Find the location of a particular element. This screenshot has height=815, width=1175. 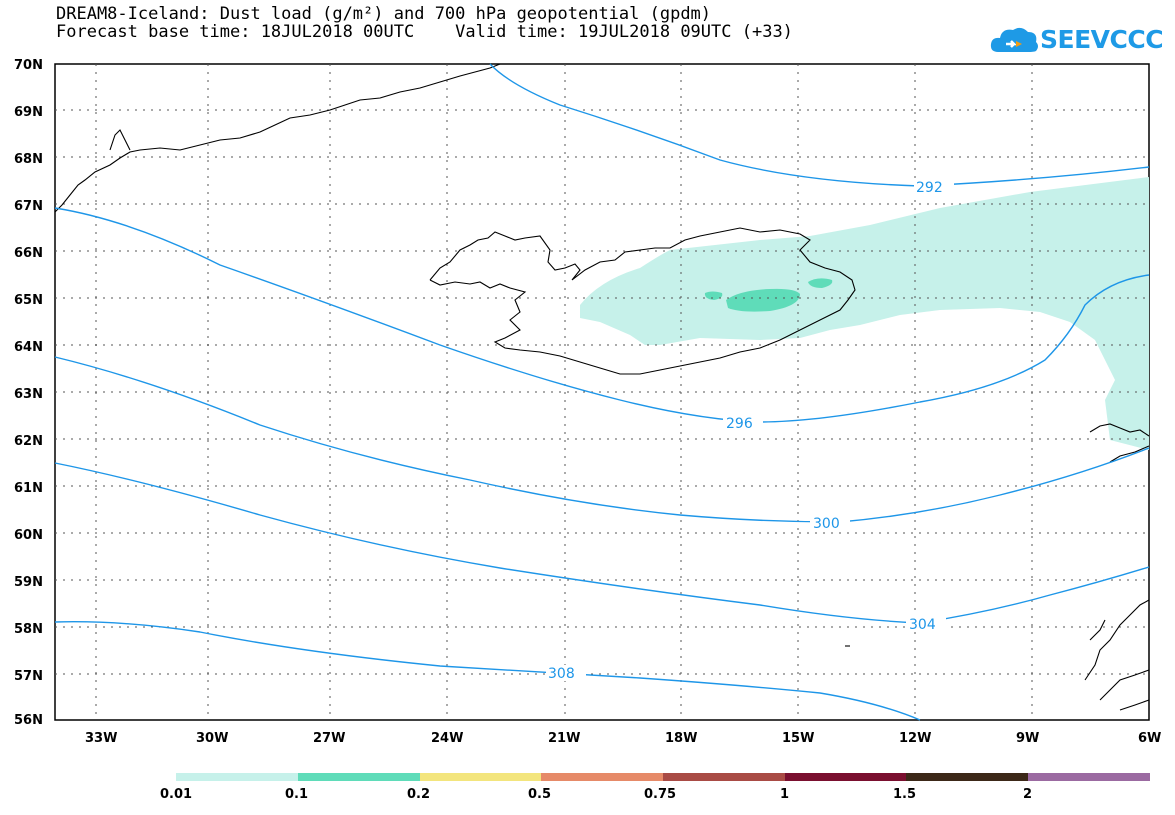

lon-label: 18W is located at coordinates (681, 738).